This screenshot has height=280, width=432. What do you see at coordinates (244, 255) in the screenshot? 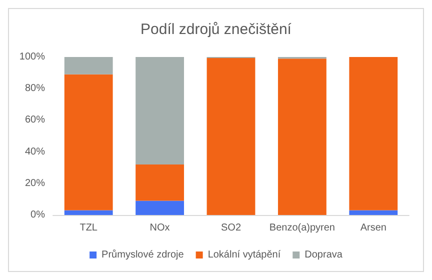
I see `legend-label: Lokální vytápění` at bounding box center [244, 255].